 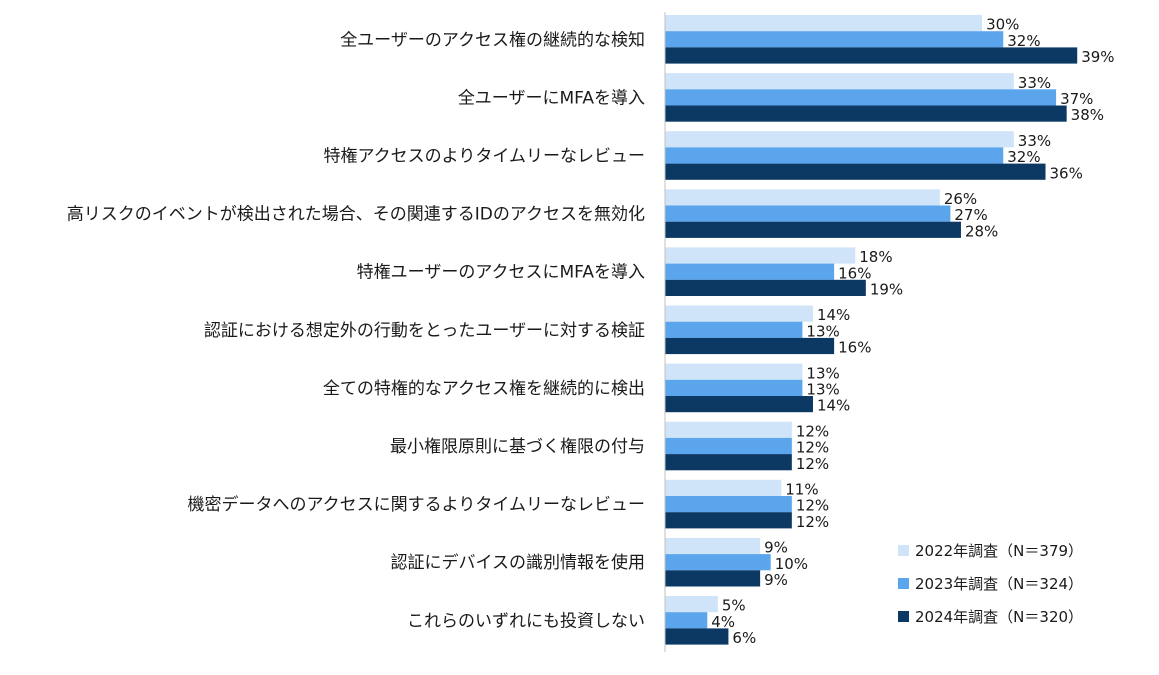 I want to click on legend-label: 2024年調査（N＝320）, so click(x=999, y=617).